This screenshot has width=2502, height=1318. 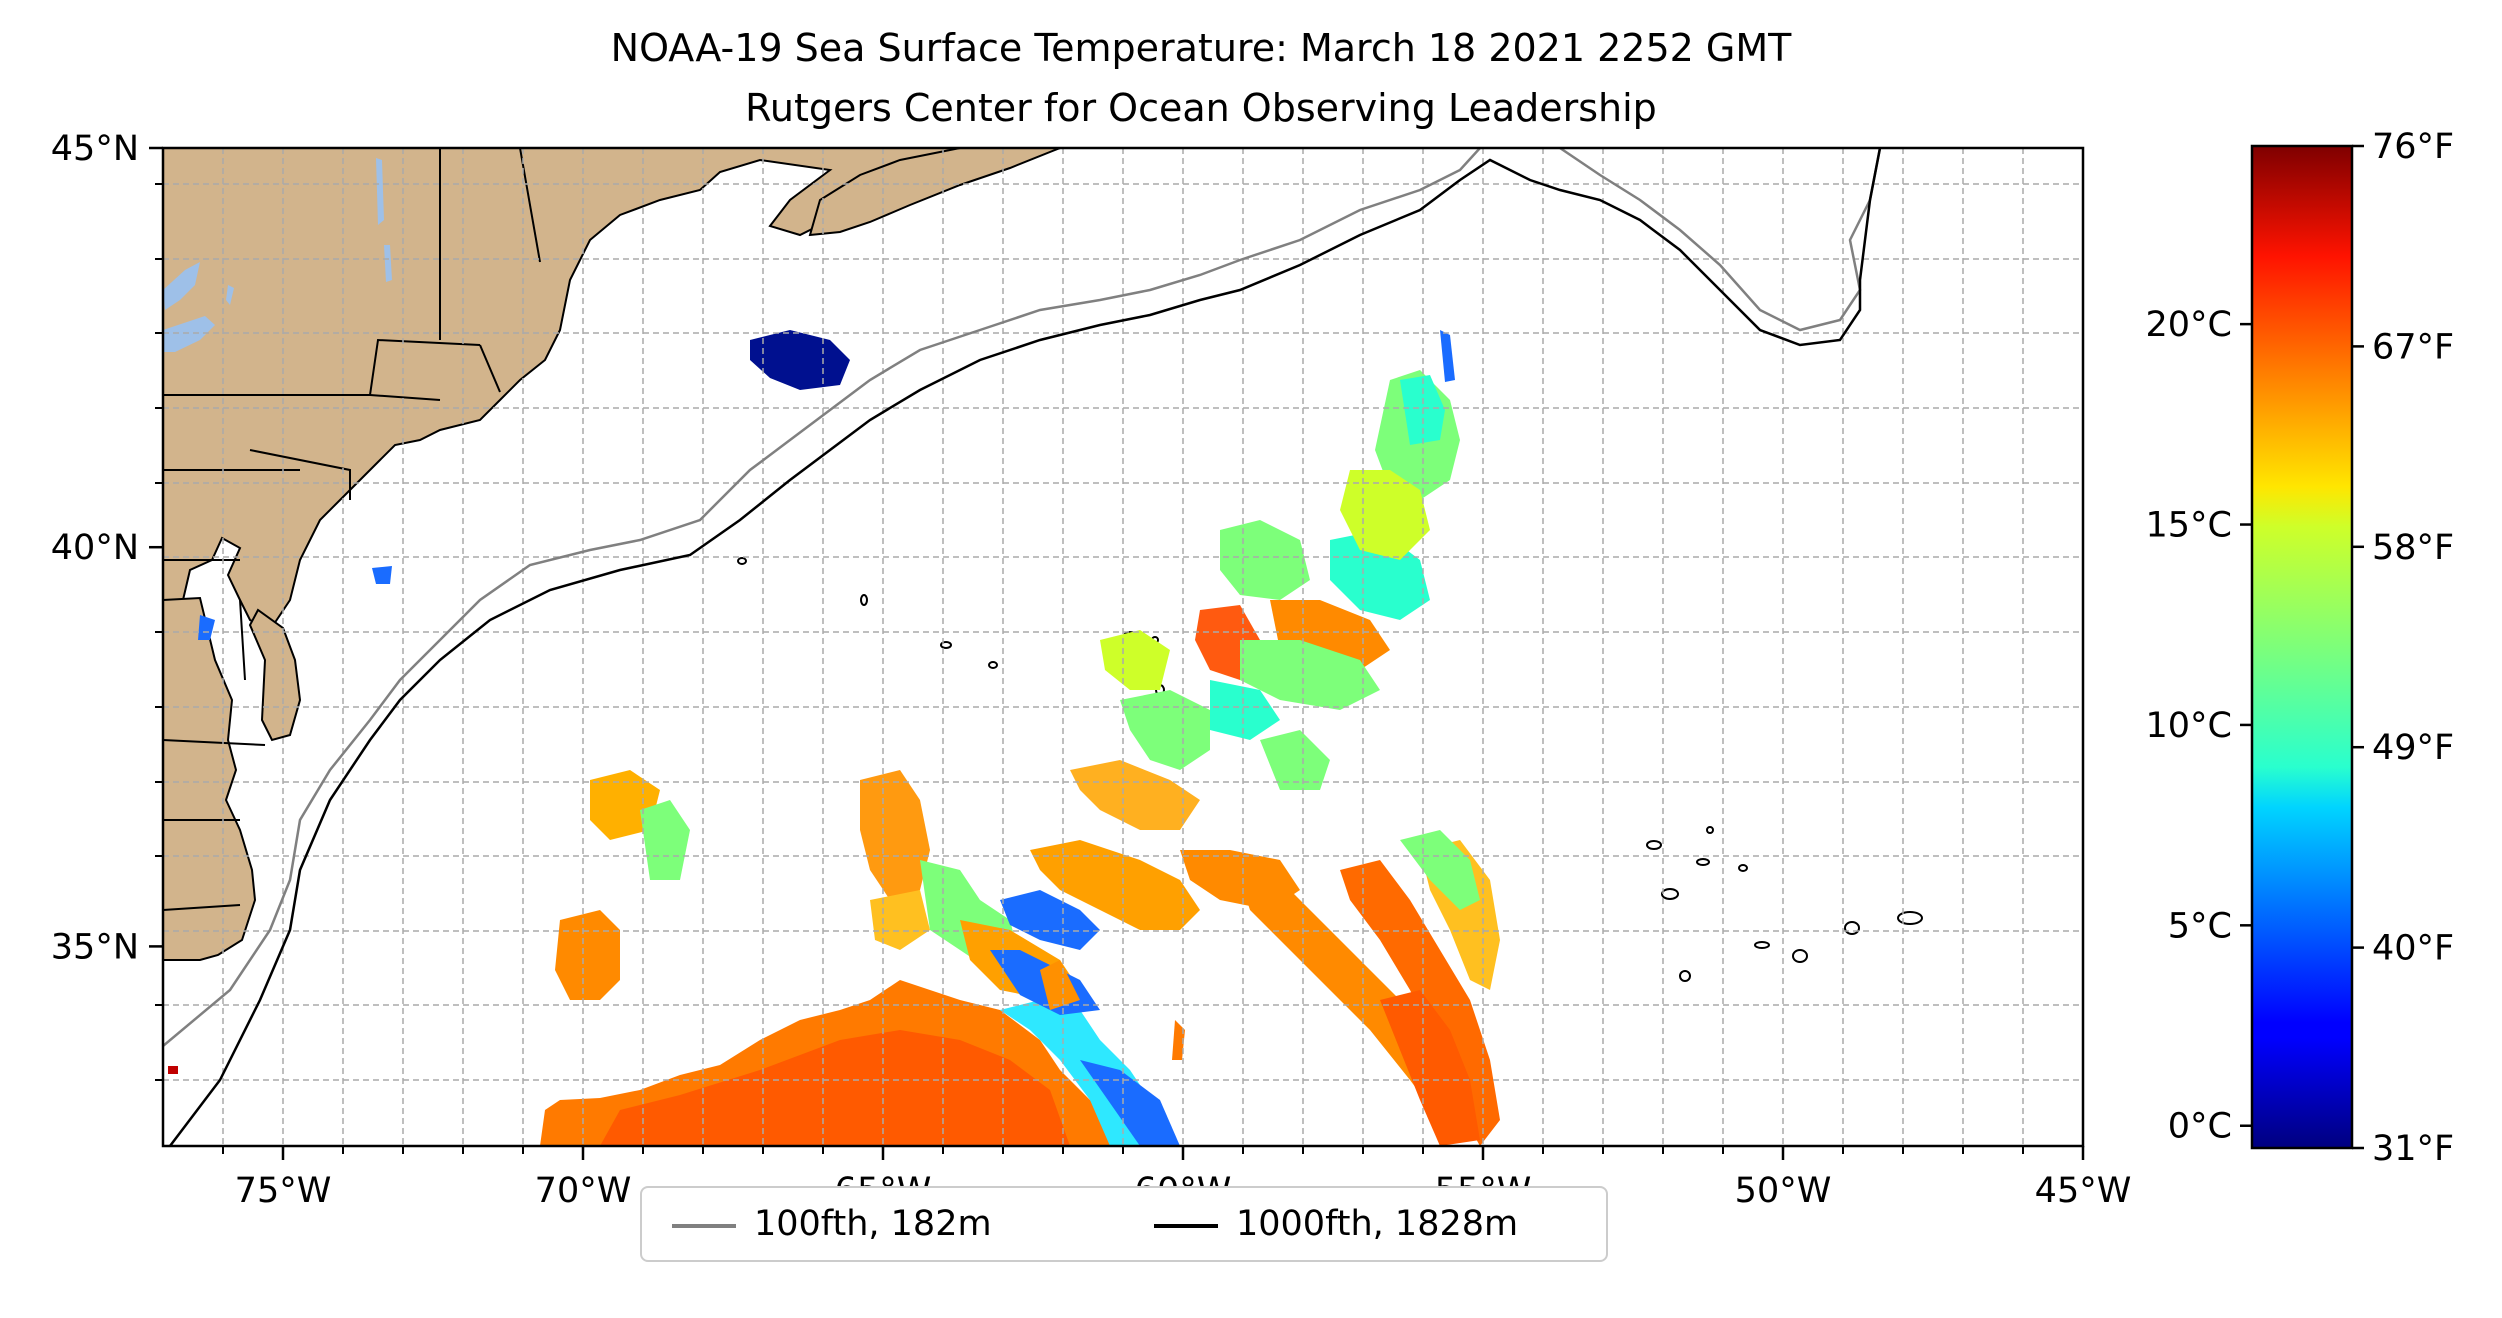 I want to click on lon-tick-label: 70°W, so click(x=583, y=1191).